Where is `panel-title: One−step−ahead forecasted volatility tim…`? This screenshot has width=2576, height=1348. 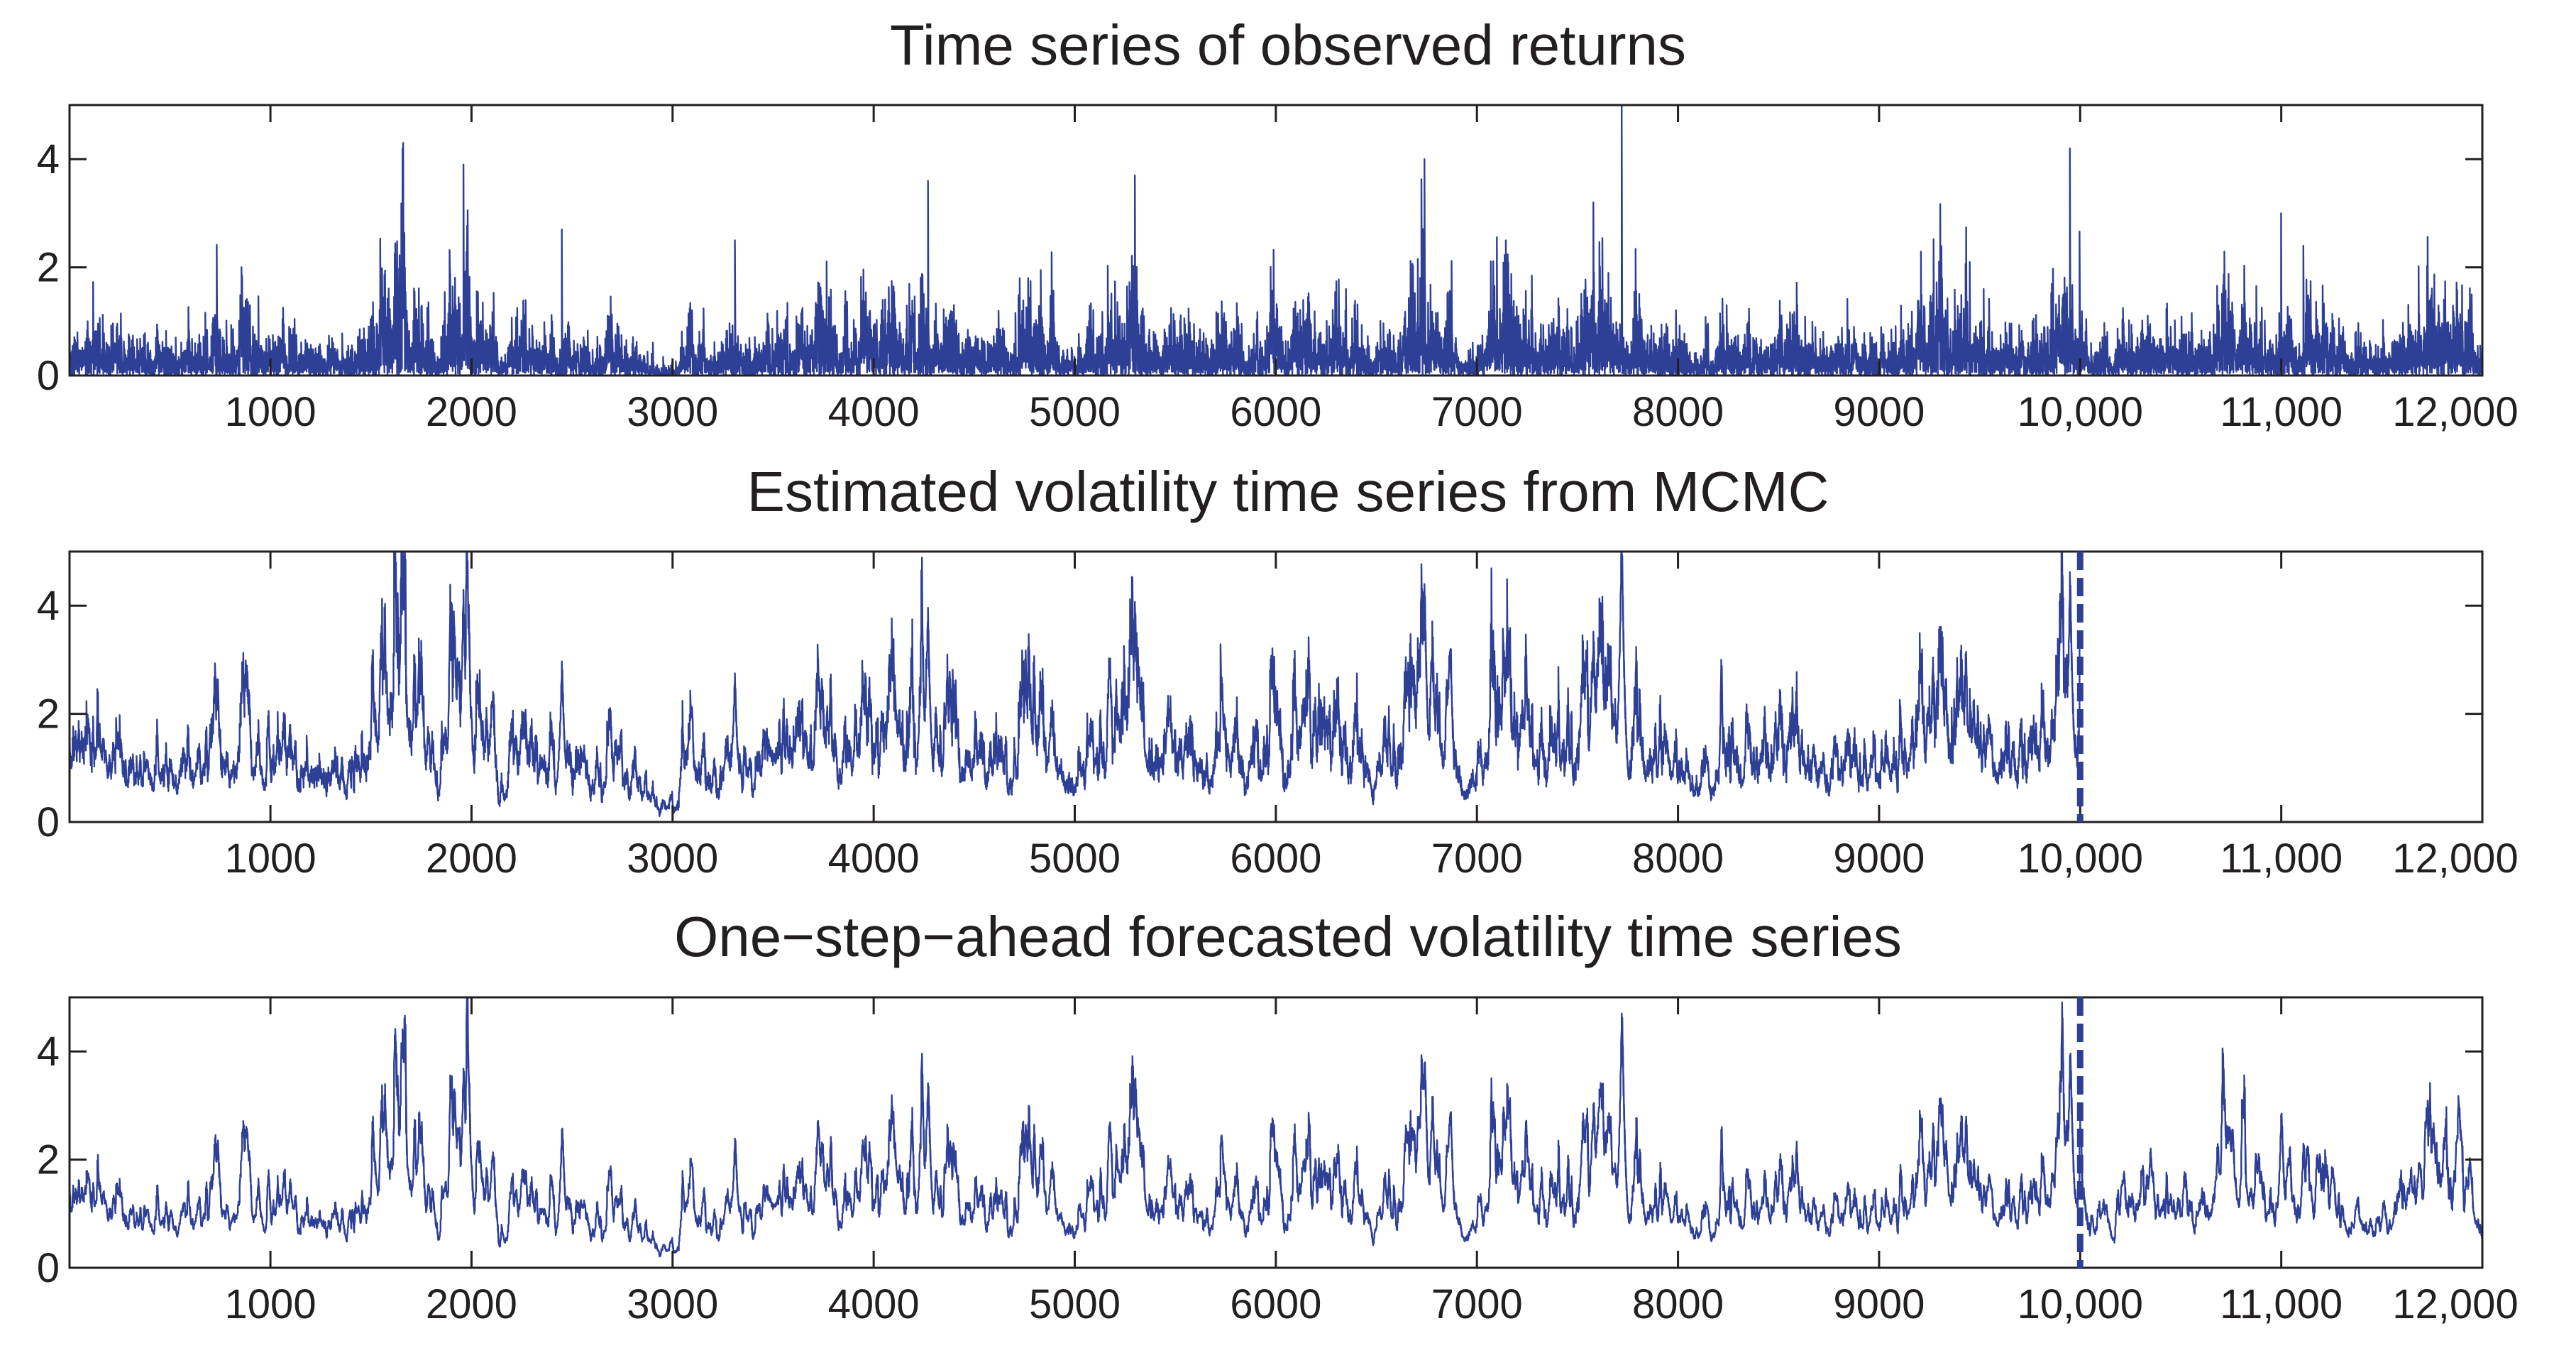
panel-title: One−step−ahead forecasted volatility tim… is located at coordinates (1288, 937).